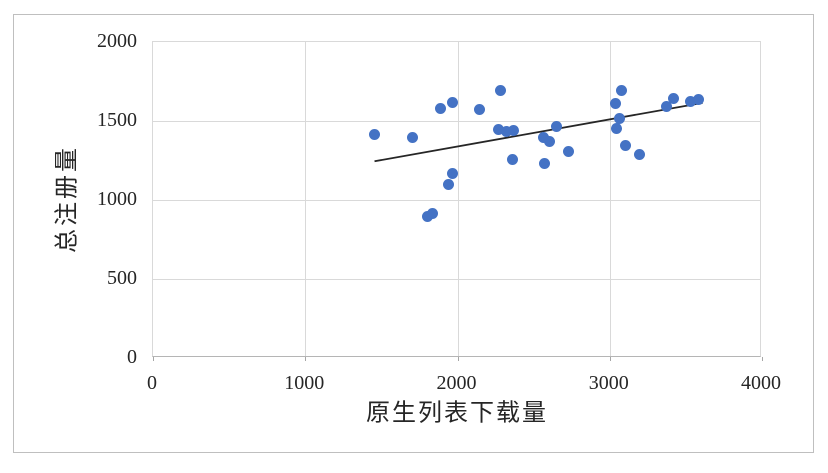  What do you see at coordinates (117, 199) in the screenshot?
I see `y-axis-tick-label: 1000` at bounding box center [117, 199].